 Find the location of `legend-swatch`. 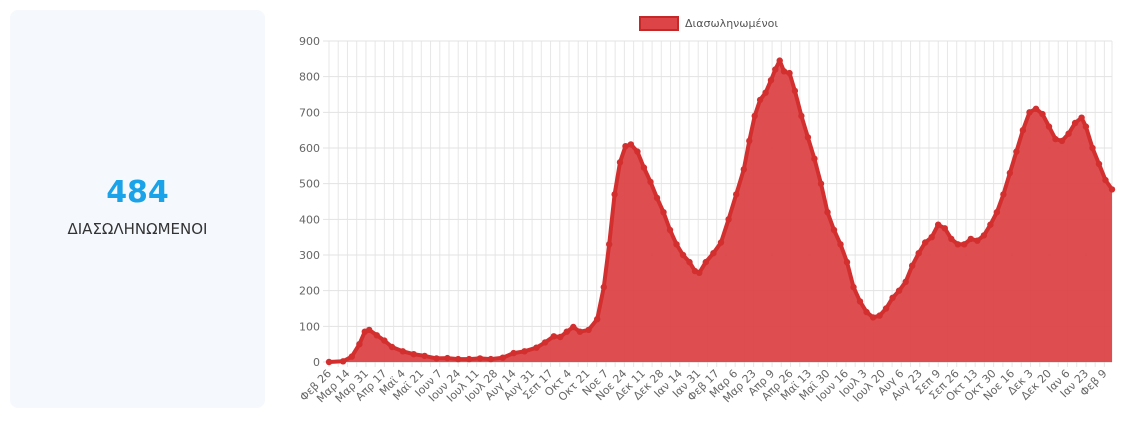

legend-swatch is located at coordinates (659, 23).